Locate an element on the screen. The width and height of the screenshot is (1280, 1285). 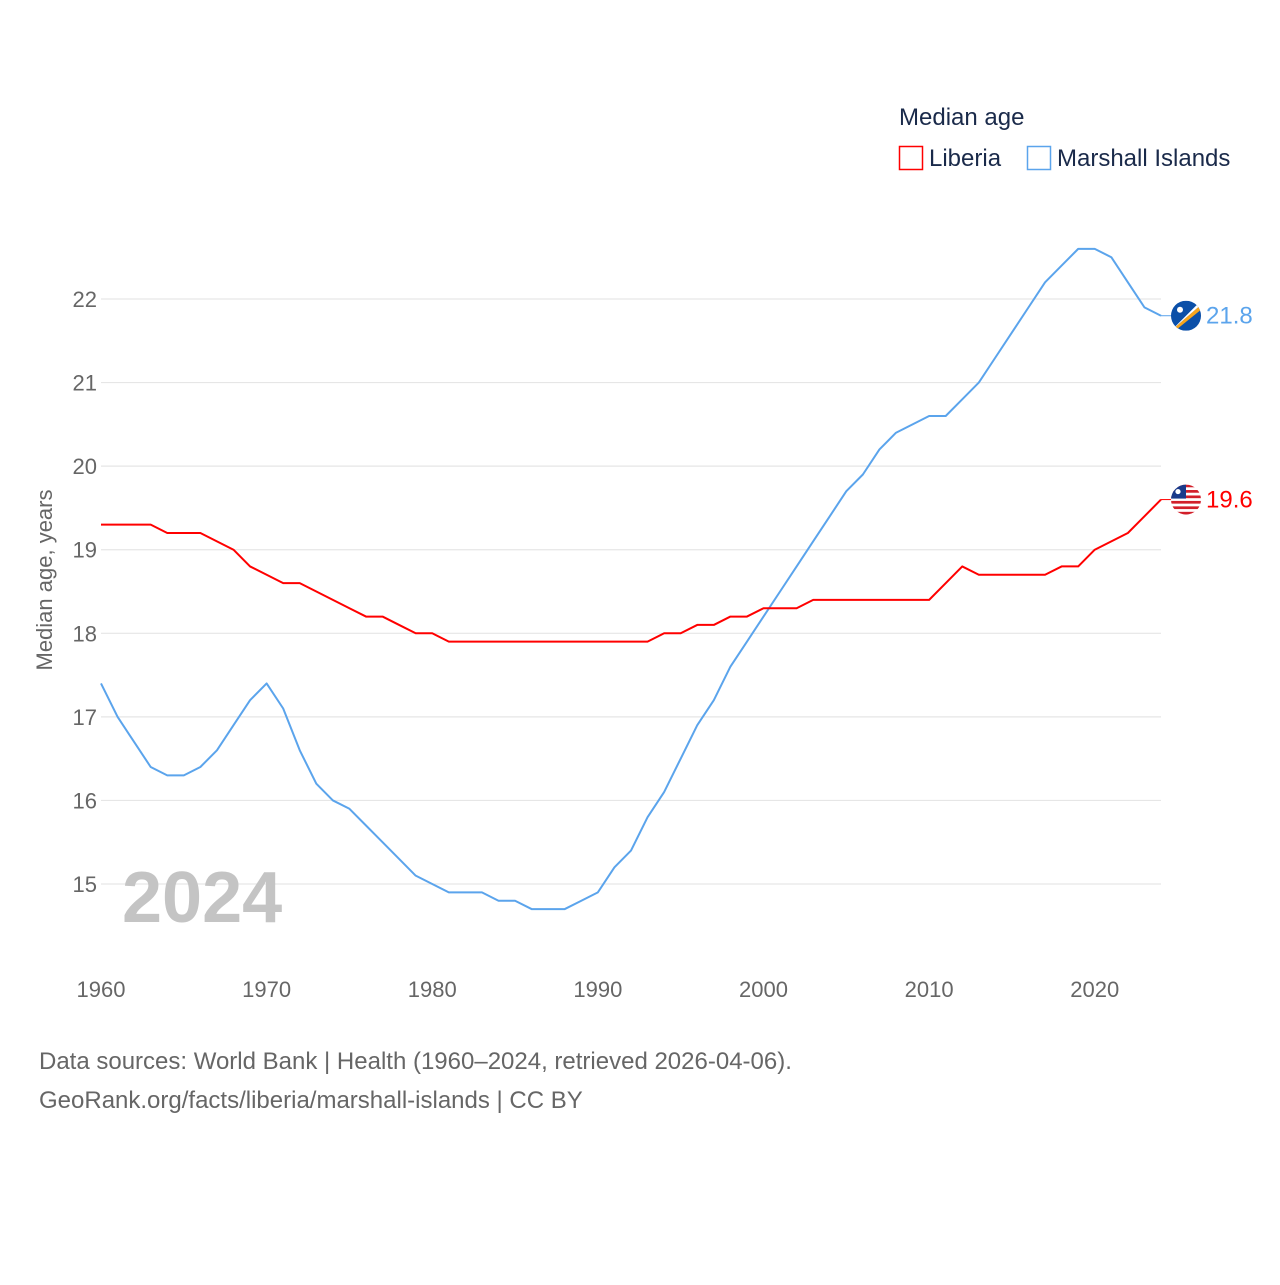
y-axis-label: Median age, years is located at coordinates (44, 580).